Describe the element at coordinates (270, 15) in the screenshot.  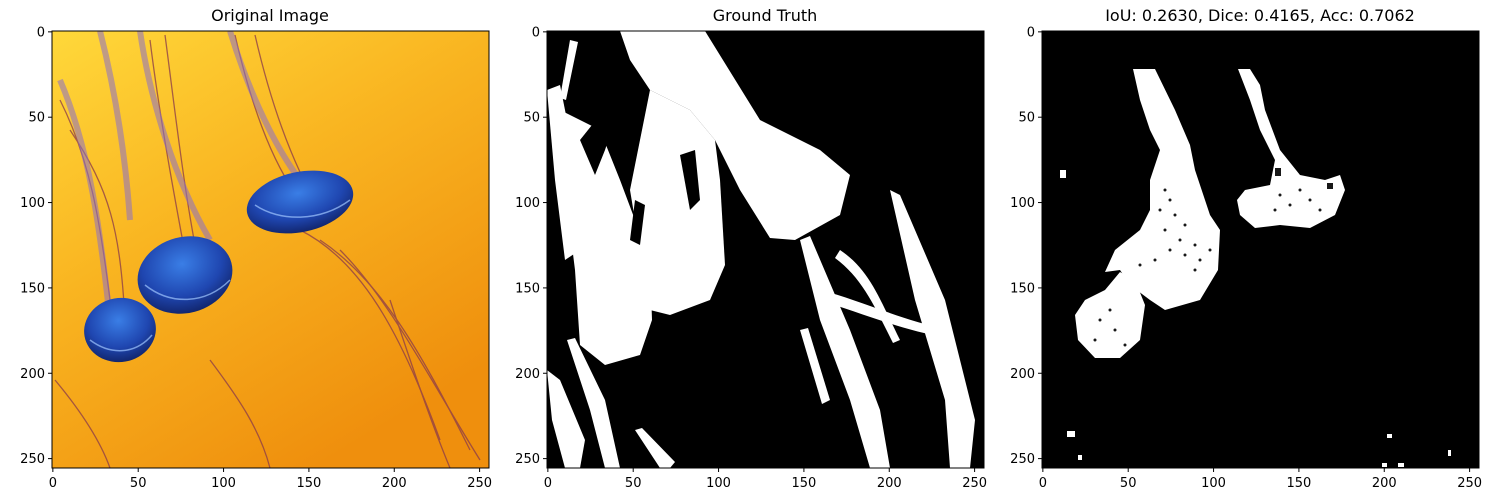
I see `panel-title: Original Image` at that location.